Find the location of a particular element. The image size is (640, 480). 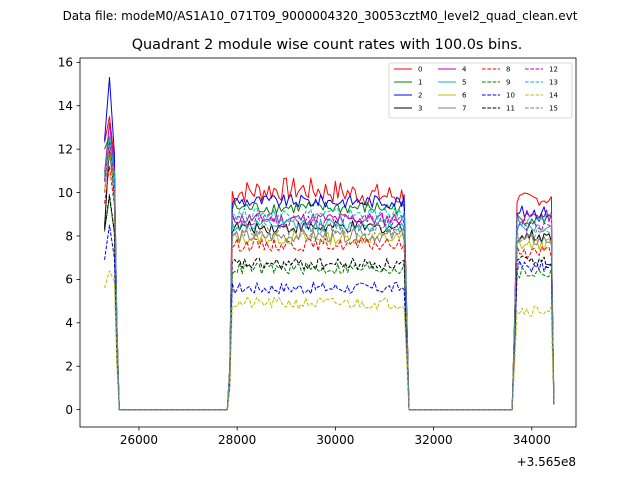

legend-label-5: 5 is located at coordinates (464, 83).